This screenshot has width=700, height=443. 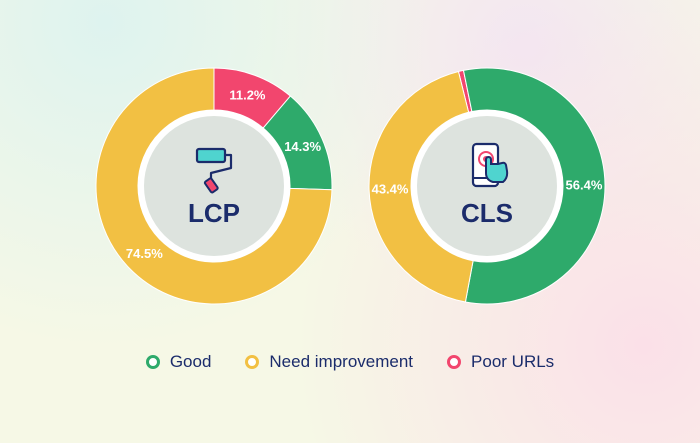 I want to click on phone-touch-icon, so click(x=490, y=165).